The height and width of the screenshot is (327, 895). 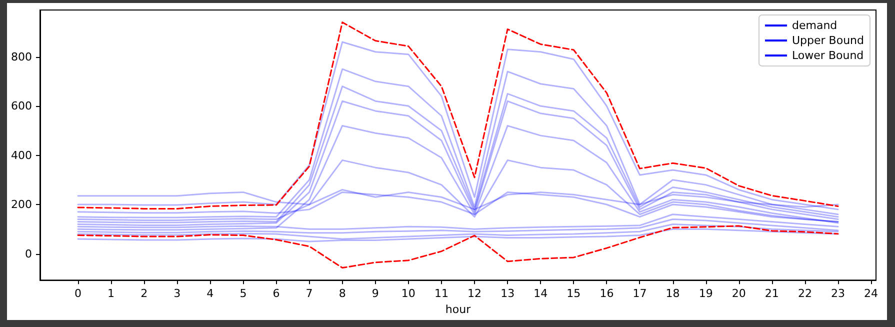 I want to click on x-tick-label: 17, so click(x=639, y=293).